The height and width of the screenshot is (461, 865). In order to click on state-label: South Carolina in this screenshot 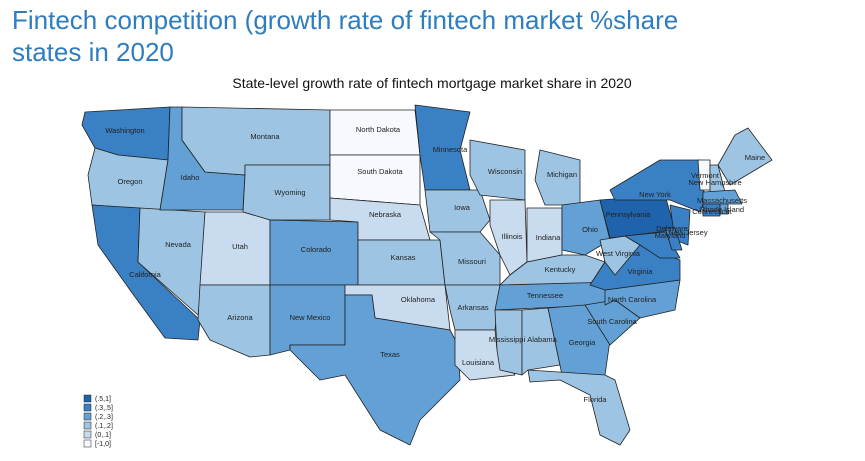, I will do `click(612, 321)`.